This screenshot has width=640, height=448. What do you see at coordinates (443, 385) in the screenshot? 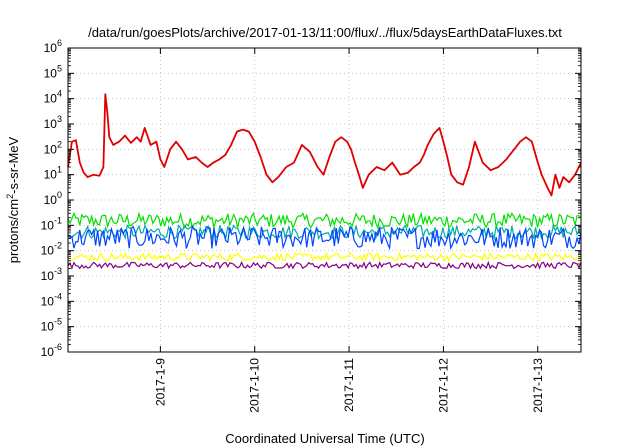
I see `x-tick-label: 2017-1-12` at bounding box center [443, 385].